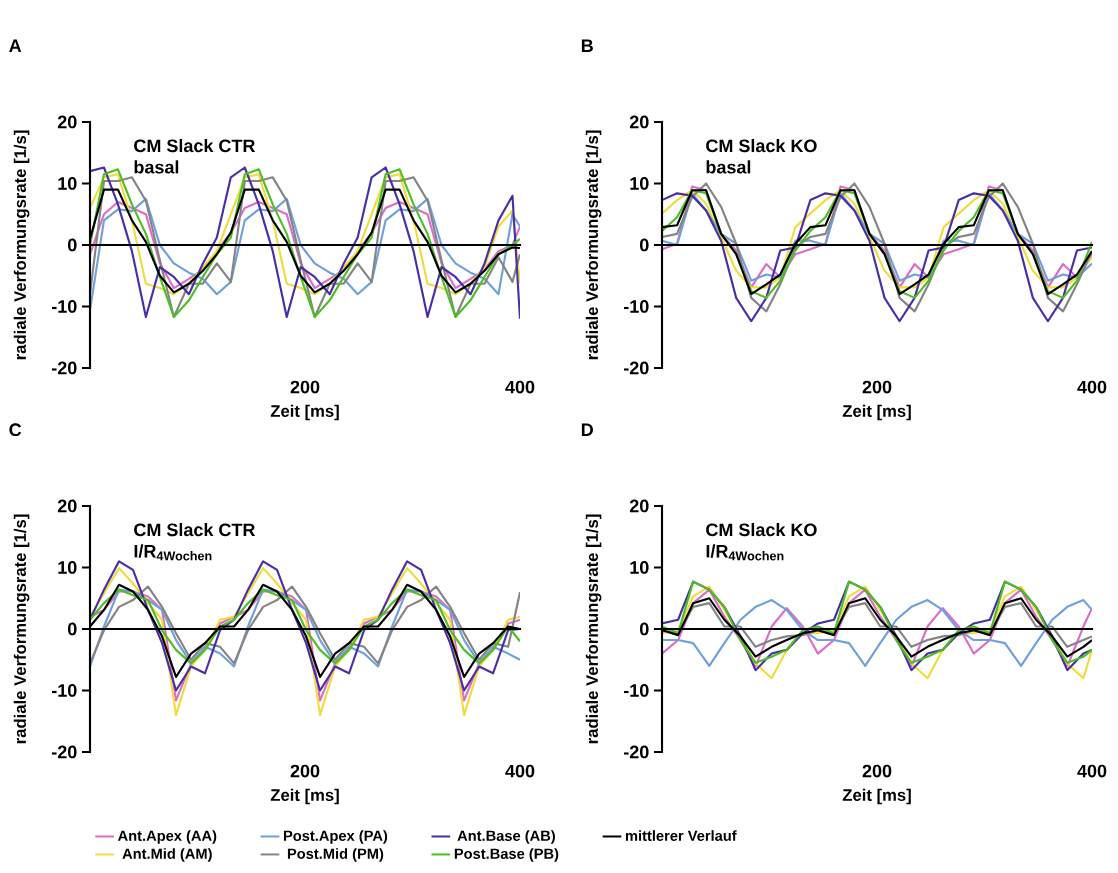 The height and width of the screenshot is (873, 1118). Describe the element at coordinates (15, 430) in the screenshot. I see `text: C` at that location.